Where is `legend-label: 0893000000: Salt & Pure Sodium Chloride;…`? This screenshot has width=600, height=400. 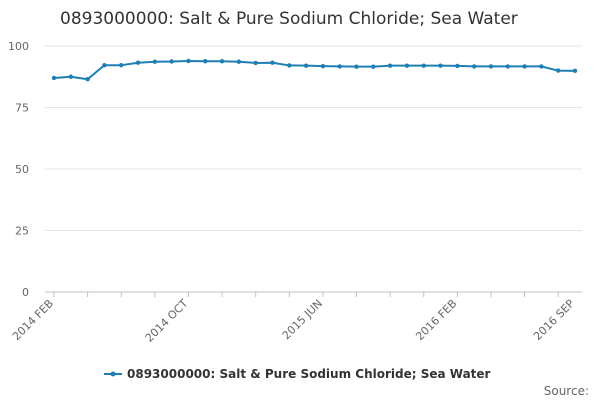 legend-label: 0893000000: Salt & Pure Sodium Chloride;… is located at coordinates (309, 374).